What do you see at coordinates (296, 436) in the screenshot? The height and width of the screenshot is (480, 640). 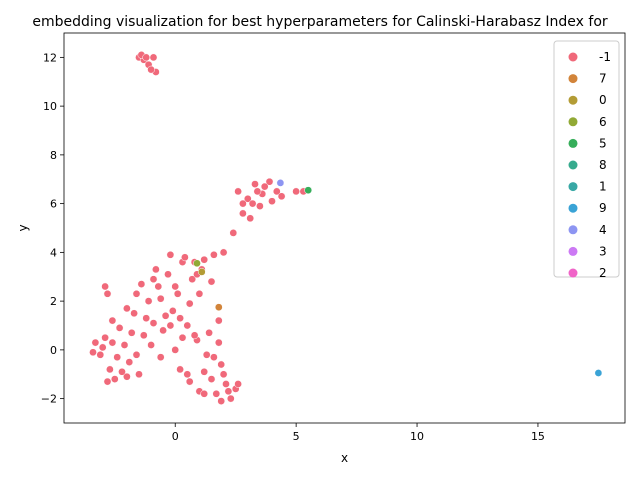 I see `x-tick-label: 5` at bounding box center [296, 436].